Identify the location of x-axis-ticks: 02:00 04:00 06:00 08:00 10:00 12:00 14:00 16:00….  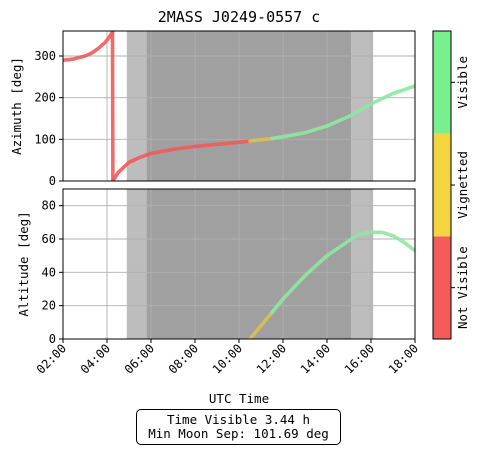
(227, 358).